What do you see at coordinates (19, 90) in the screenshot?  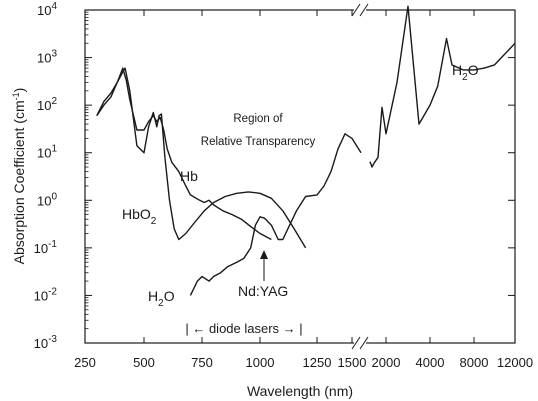 I see `y-axis-label-close: )` at bounding box center [19, 90].